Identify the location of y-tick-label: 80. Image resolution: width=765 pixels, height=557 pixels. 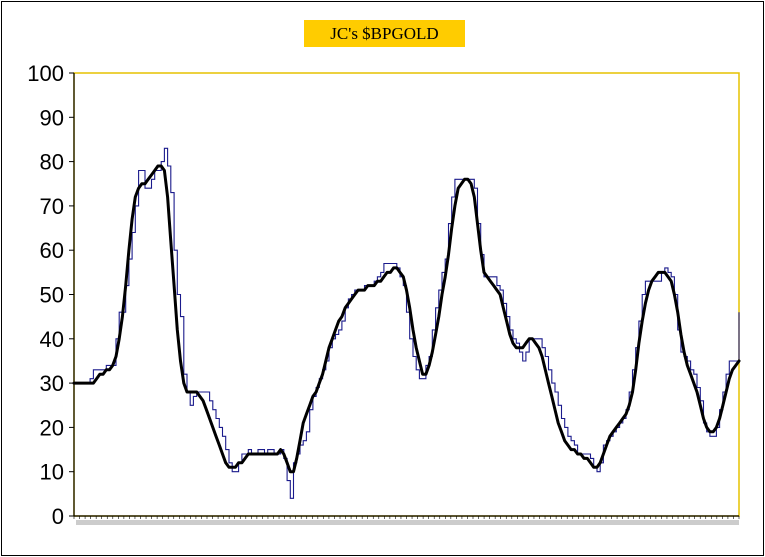
(52, 162).